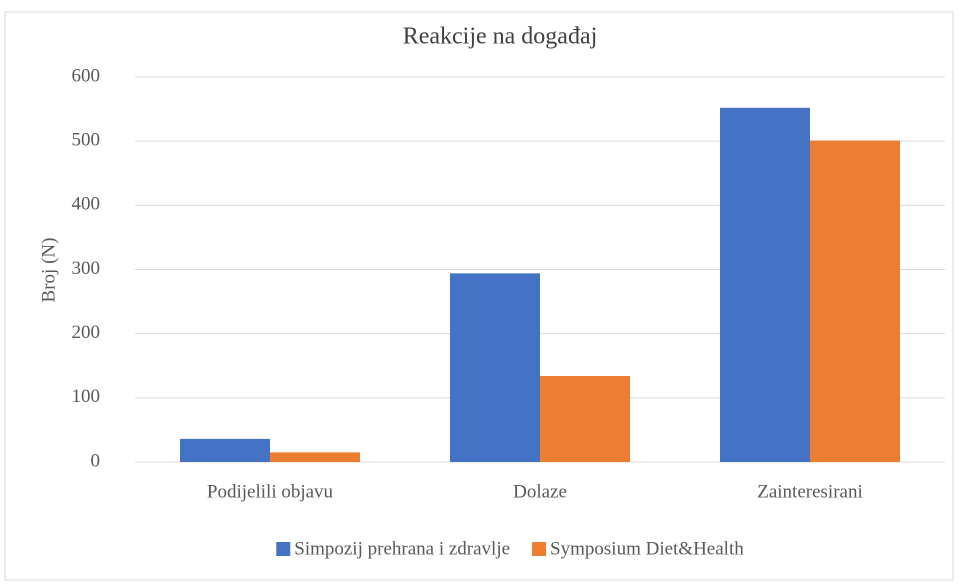  I want to click on x-tick-label: Podijelili objavu, so click(270, 491).